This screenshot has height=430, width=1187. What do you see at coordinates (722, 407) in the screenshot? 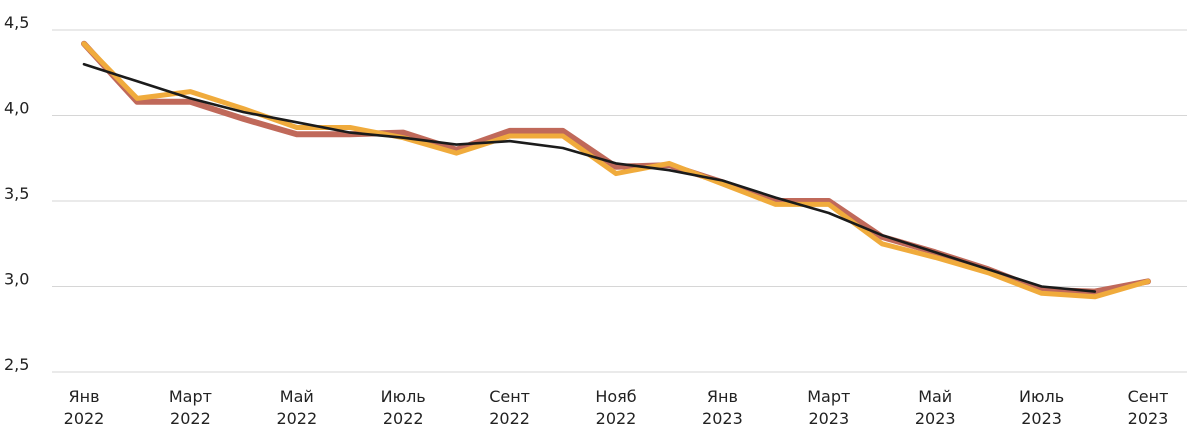
I see `x-tick-label: Янв 2023` at bounding box center [722, 407].